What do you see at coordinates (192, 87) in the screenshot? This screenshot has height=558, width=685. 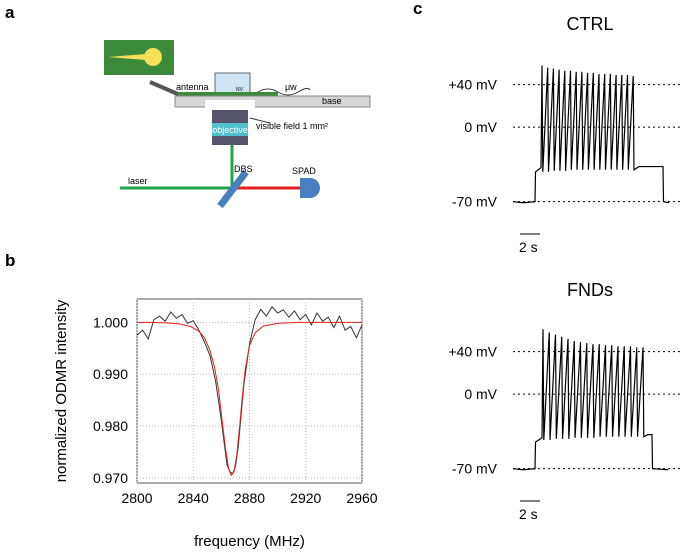 I see `label: antenna` at bounding box center [192, 87].